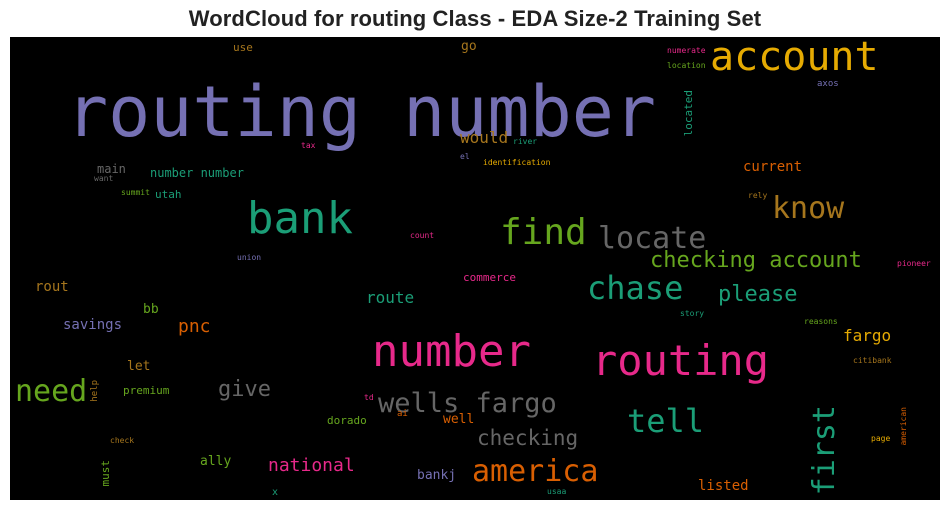 The height and width of the screenshot is (511, 950). What do you see at coordinates (465, 157) in the screenshot?
I see `cloud-word-el: el` at bounding box center [465, 157].